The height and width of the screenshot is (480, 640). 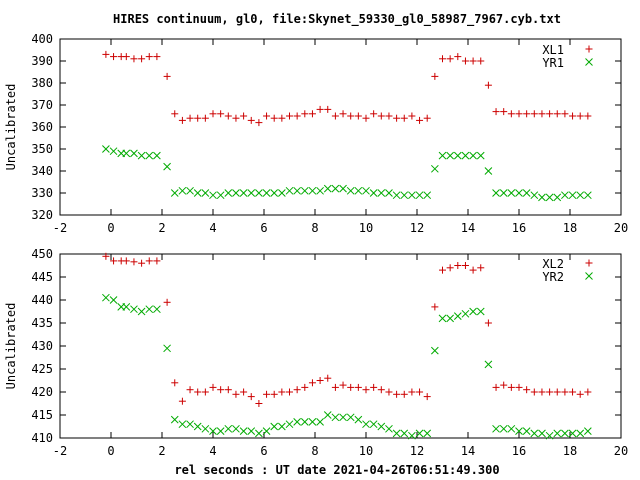 I want to click on y-tick-label: 340, so click(x=42, y=171).